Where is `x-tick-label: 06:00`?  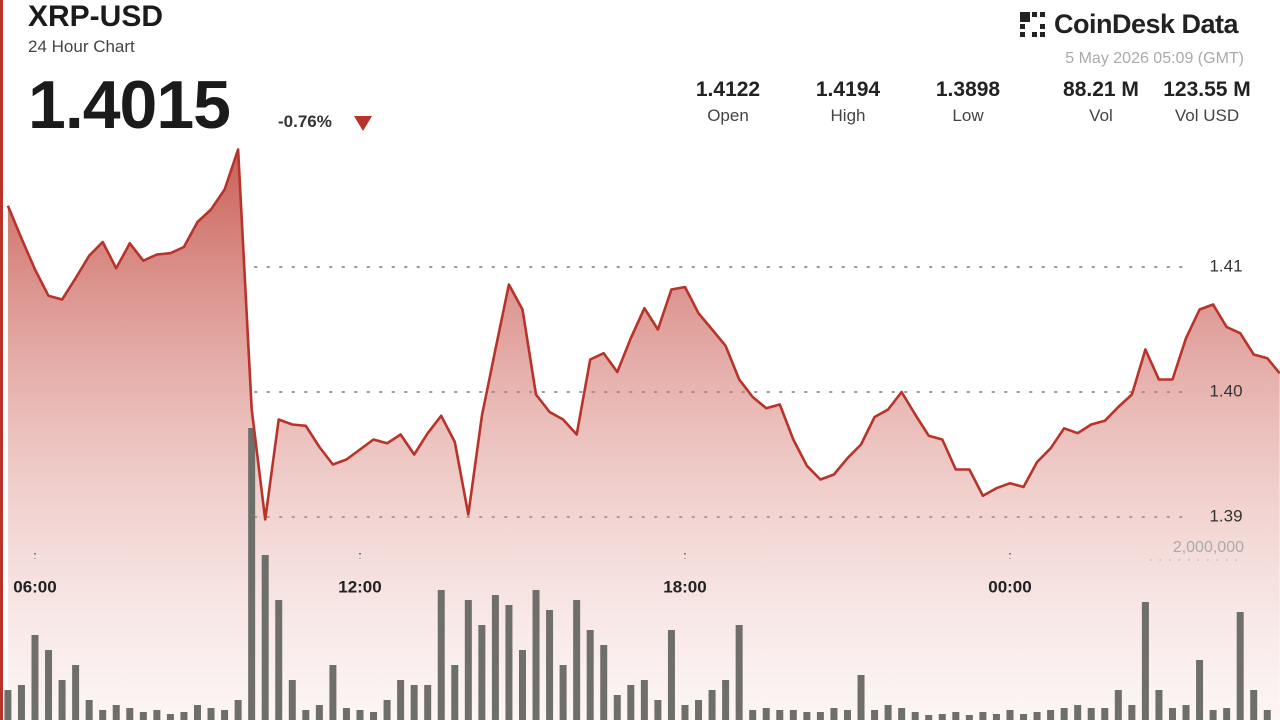
x-tick-label: 06:00 is located at coordinates (34, 586).